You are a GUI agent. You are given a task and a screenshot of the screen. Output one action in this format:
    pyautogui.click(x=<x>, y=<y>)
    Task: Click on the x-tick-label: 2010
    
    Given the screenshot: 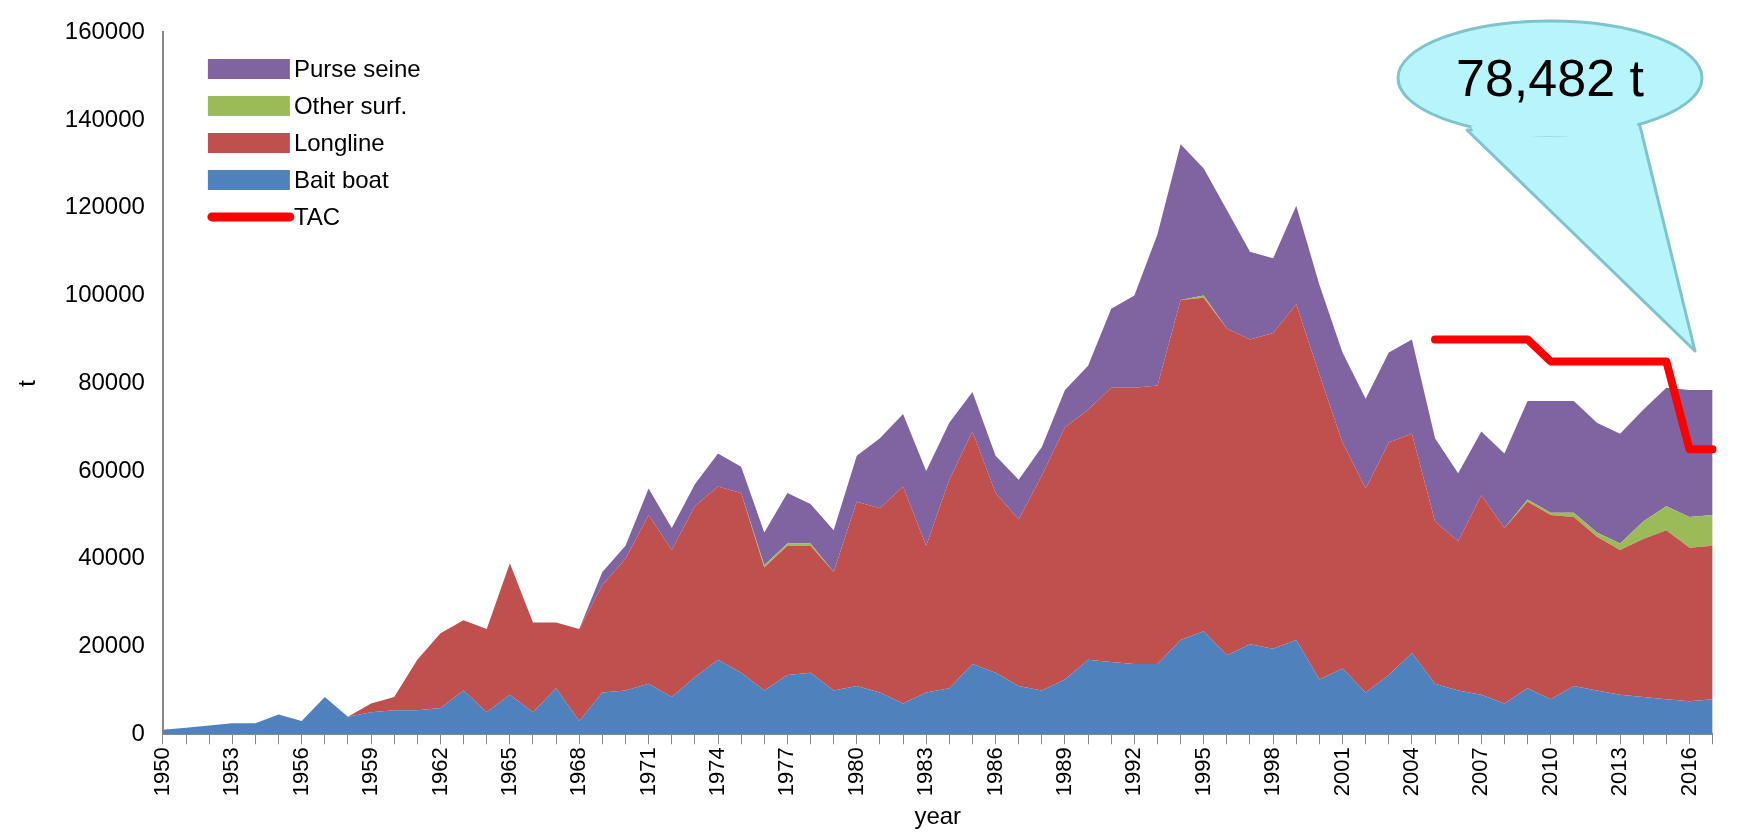 What is the action you would take?
    pyautogui.click(x=1549, y=772)
    